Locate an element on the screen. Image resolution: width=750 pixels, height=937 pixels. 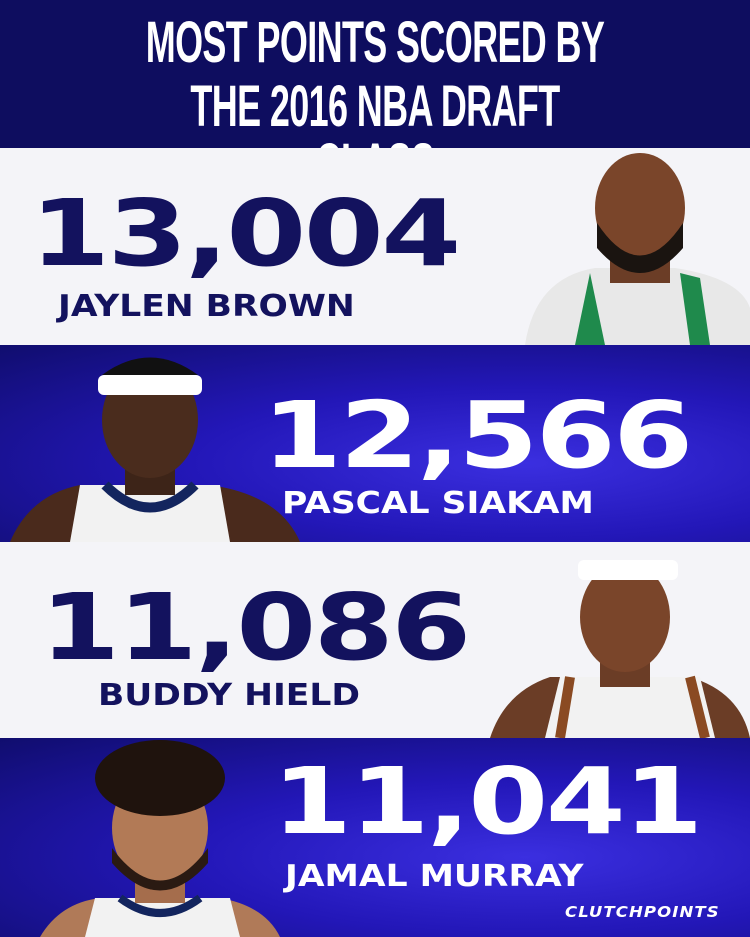
player-name: BUDDY HIELD is located at coordinates (229, 695).